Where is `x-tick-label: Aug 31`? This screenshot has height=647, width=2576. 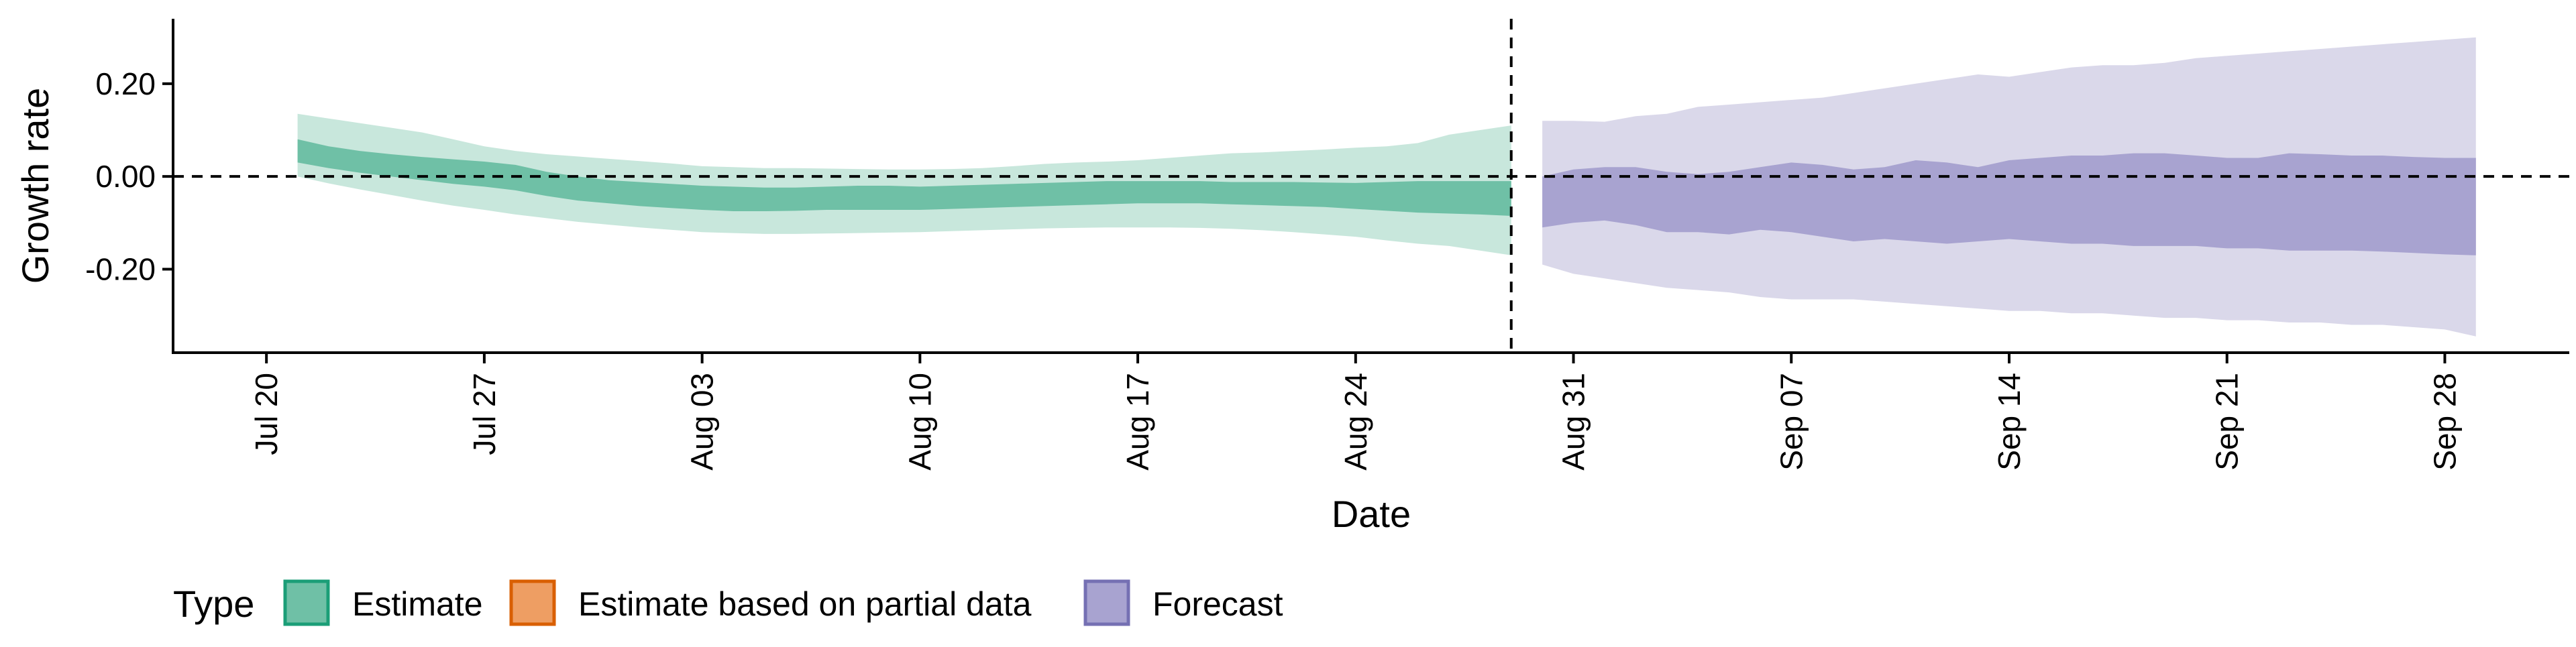 x-tick-label: Aug 31 is located at coordinates (1573, 422).